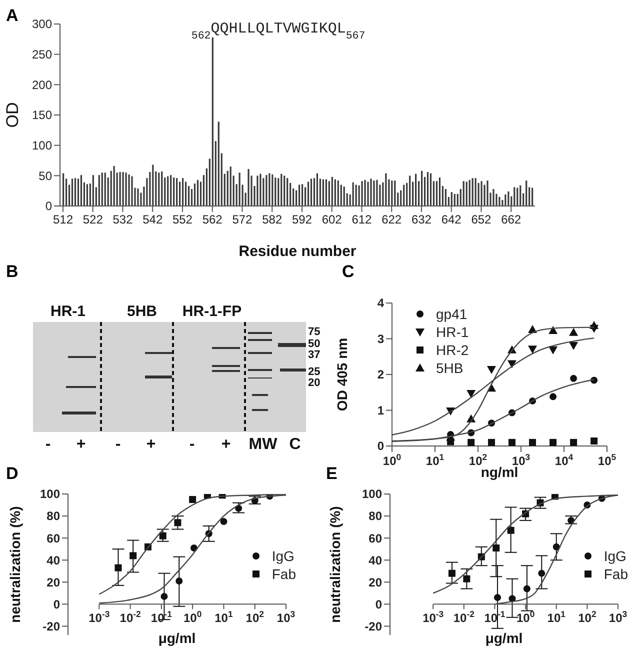 Image resolution: width=640 pixels, height=647 pixels. I want to click on legend-label: 5HB, so click(450, 368).